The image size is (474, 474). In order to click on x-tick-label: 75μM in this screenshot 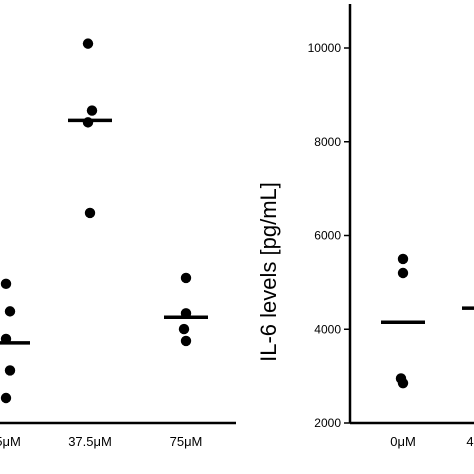, I will do `click(186, 441)`.